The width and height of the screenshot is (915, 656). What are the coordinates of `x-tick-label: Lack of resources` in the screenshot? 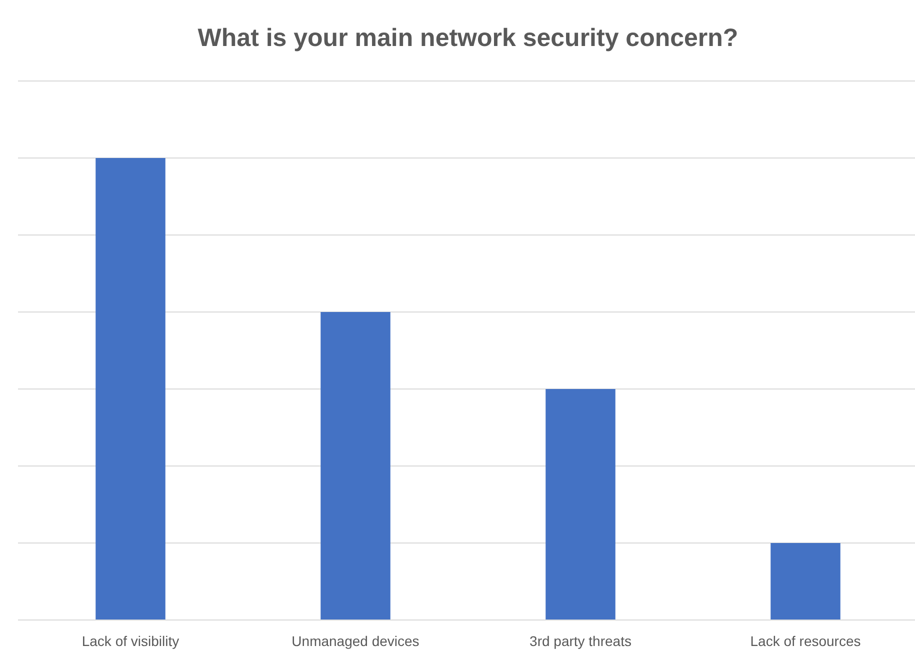 It's located at (805, 641).